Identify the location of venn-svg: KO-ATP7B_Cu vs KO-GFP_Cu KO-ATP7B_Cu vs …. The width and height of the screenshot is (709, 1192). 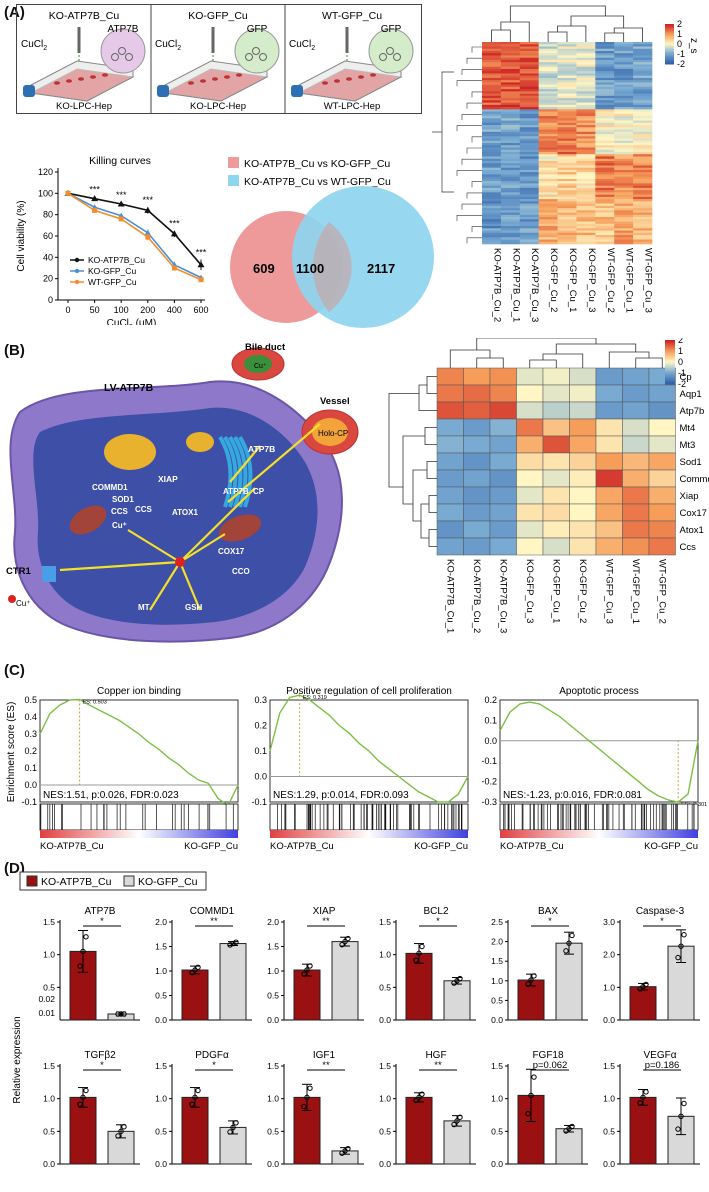
(327, 240).